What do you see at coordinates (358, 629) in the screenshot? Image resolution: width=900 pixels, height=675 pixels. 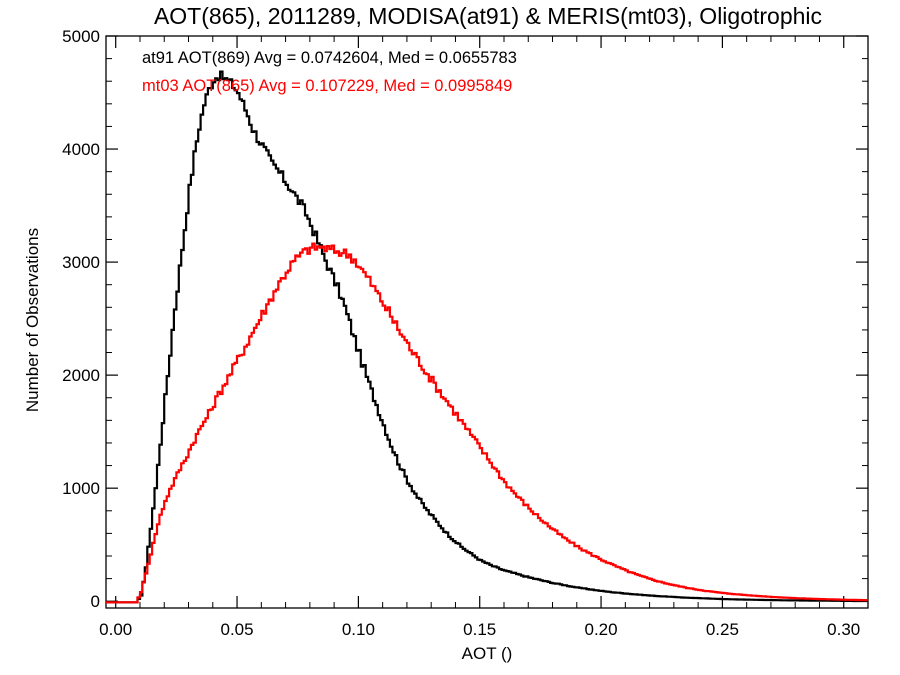 I see `x-tick-label: 0.10` at bounding box center [358, 629].